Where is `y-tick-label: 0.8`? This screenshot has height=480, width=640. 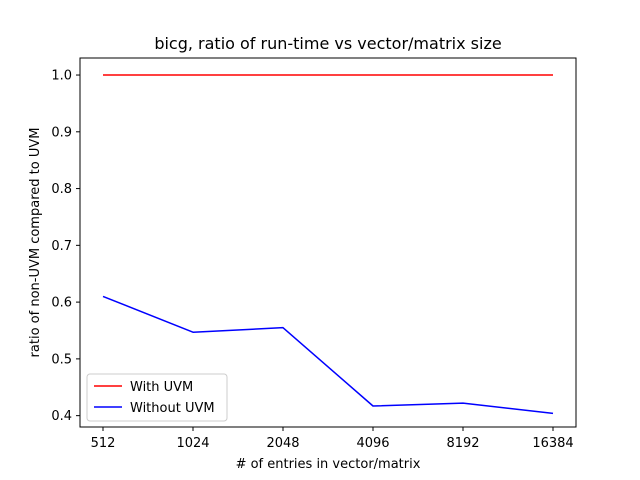
y-tick-label: 0.8 is located at coordinates (61, 189).